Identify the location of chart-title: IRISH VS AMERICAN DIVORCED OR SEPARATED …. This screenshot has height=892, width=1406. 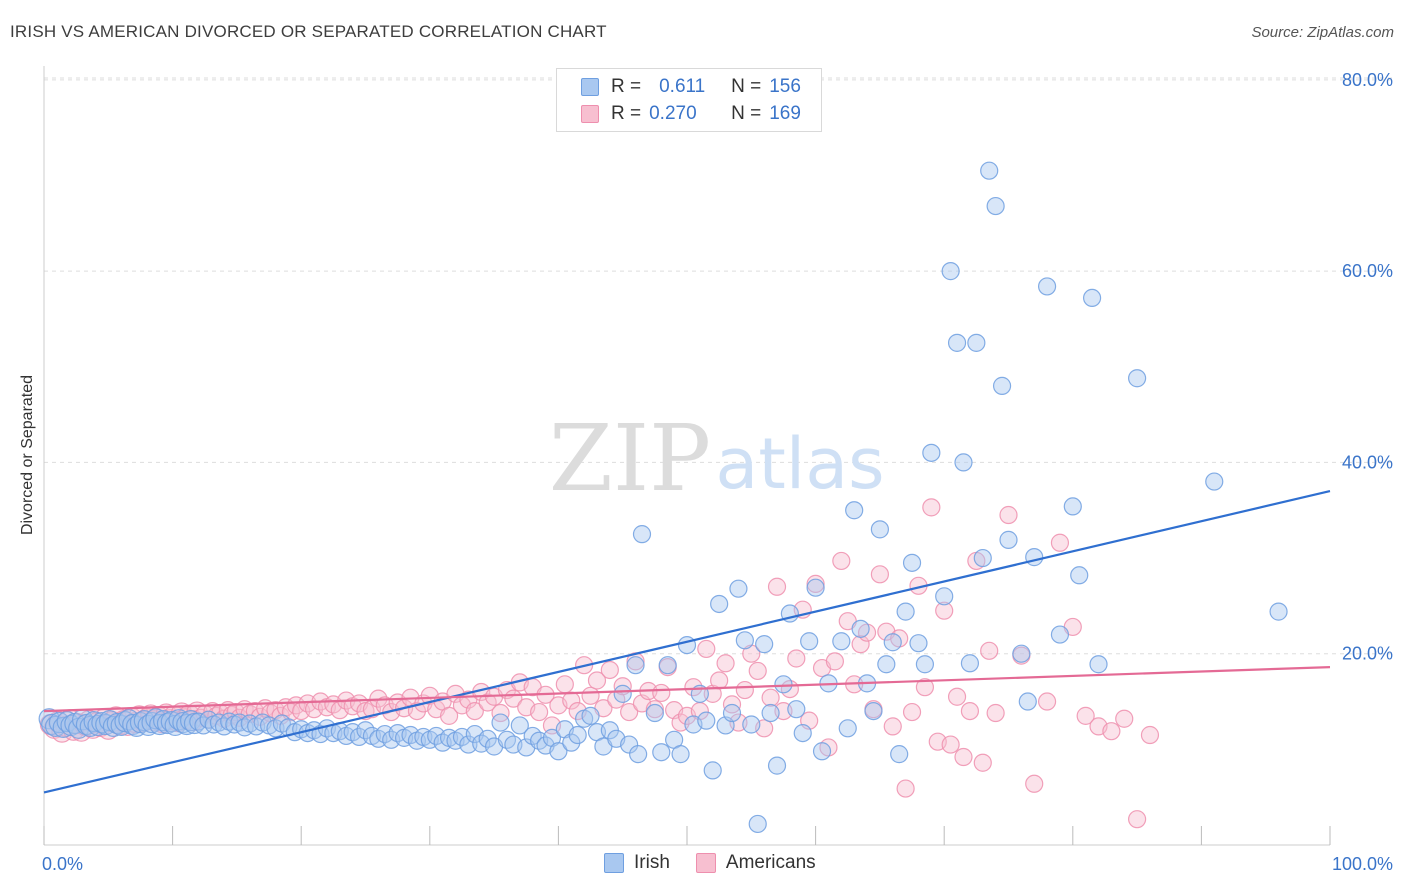
(308, 31).